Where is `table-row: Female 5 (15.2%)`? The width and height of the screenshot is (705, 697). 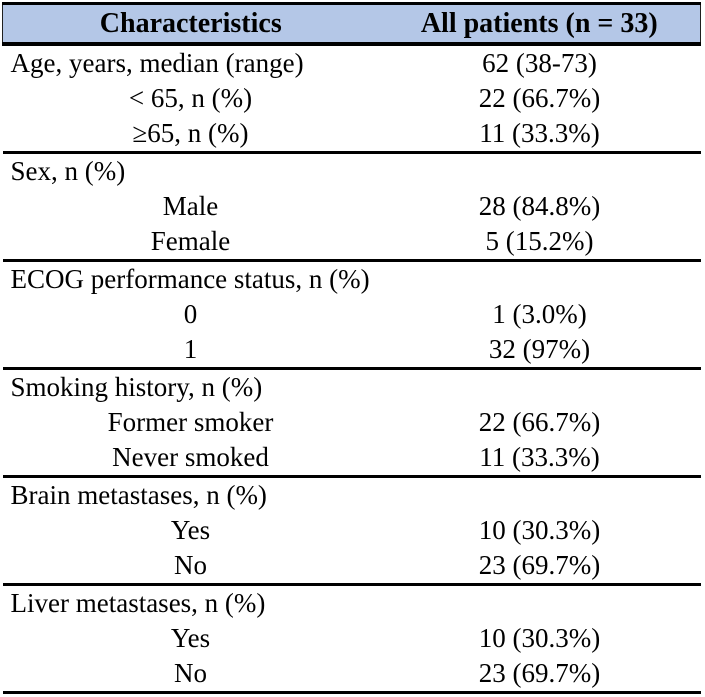
table-row: Female 5 (15.2%) is located at coordinates (352, 242).